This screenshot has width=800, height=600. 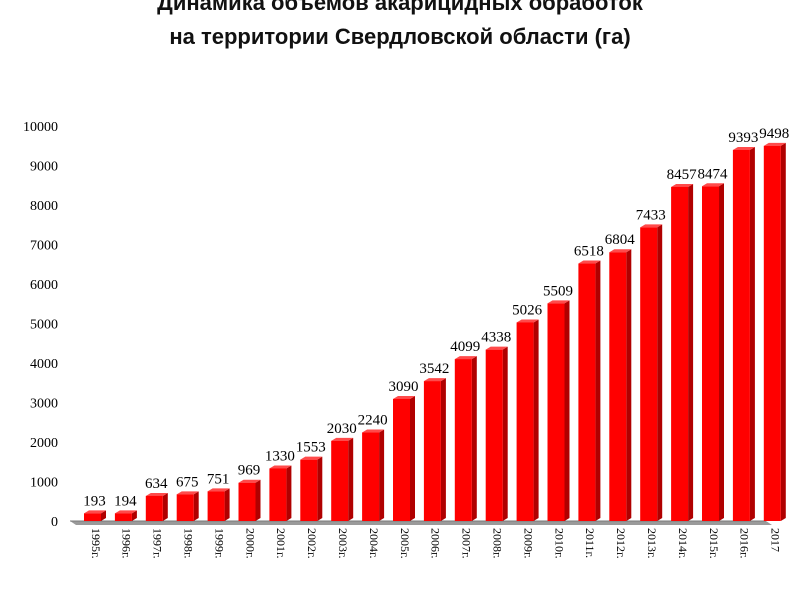 What do you see at coordinates (373, 421) in the screenshot?
I see `data-label: 2240` at bounding box center [373, 421].